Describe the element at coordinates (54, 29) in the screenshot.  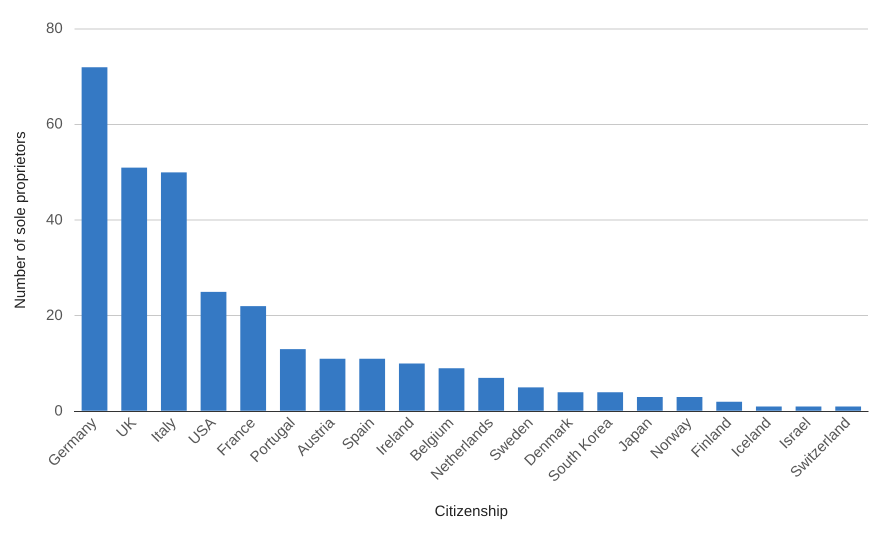
I see `y-tick-label: 80` at that location.